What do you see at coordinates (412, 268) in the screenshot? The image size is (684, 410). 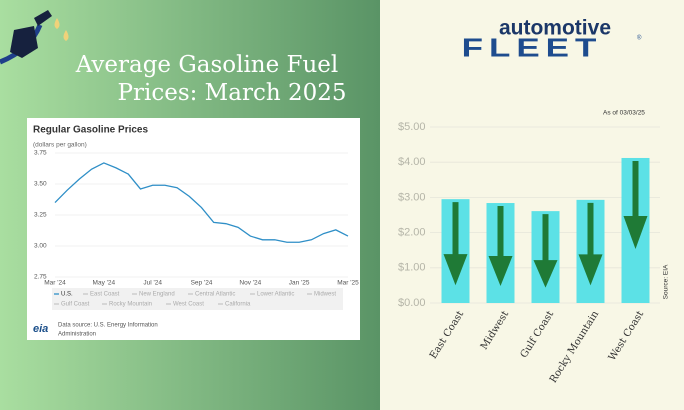 I see `y-tick-label: $1.00` at bounding box center [412, 268].